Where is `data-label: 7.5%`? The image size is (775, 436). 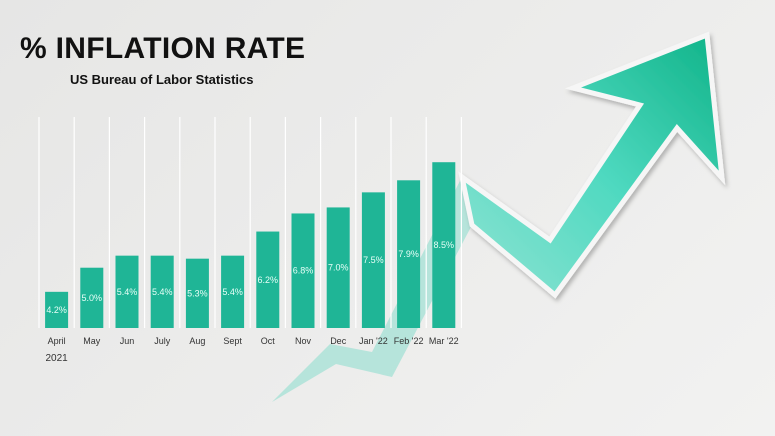 data-label: 7.5% is located at coordinates (373, 260).